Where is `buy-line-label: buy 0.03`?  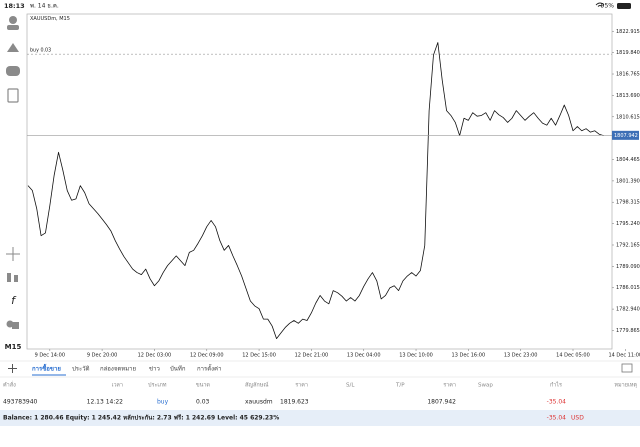
buy-line-label: buy 0.03 is located at coordinates (40, 51).